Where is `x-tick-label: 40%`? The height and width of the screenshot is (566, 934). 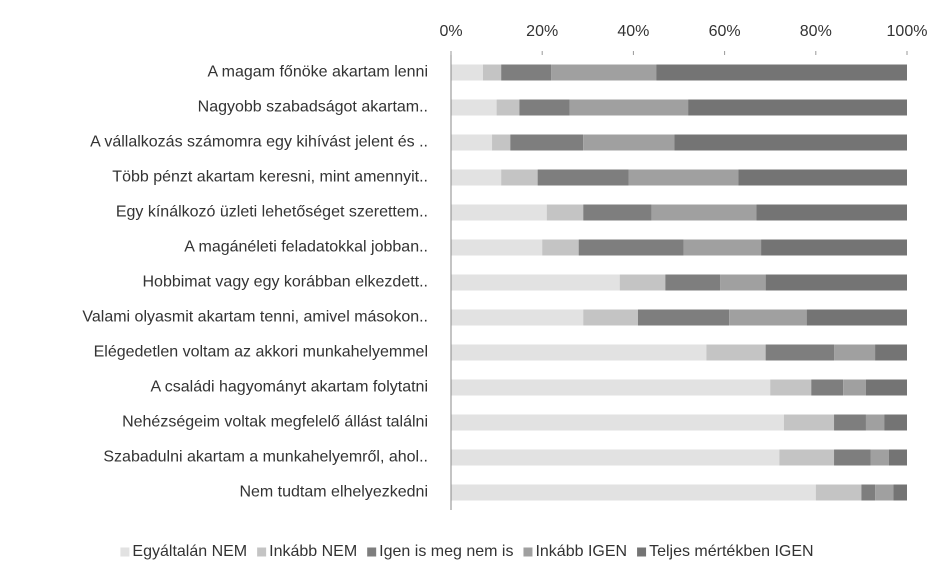 x-tick-label: 40% is located at coordinates (633, 31).